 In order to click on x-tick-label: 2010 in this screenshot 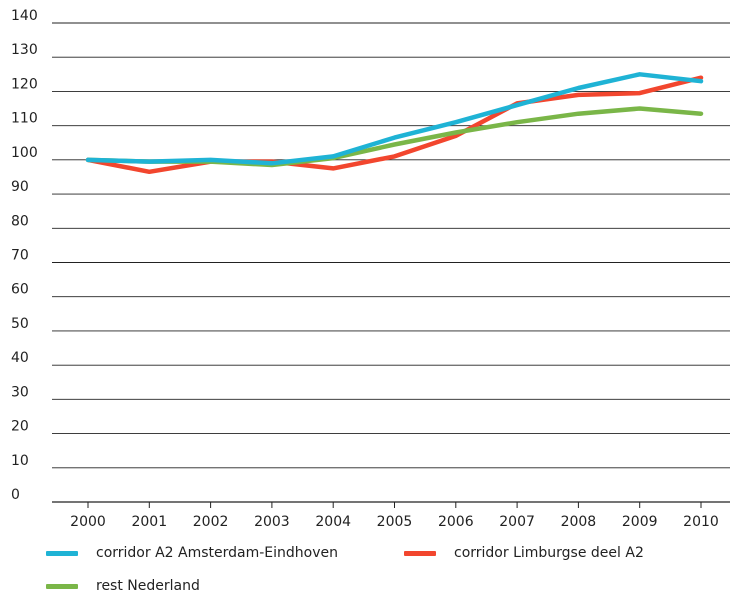, I will do `click(701, 522)`.